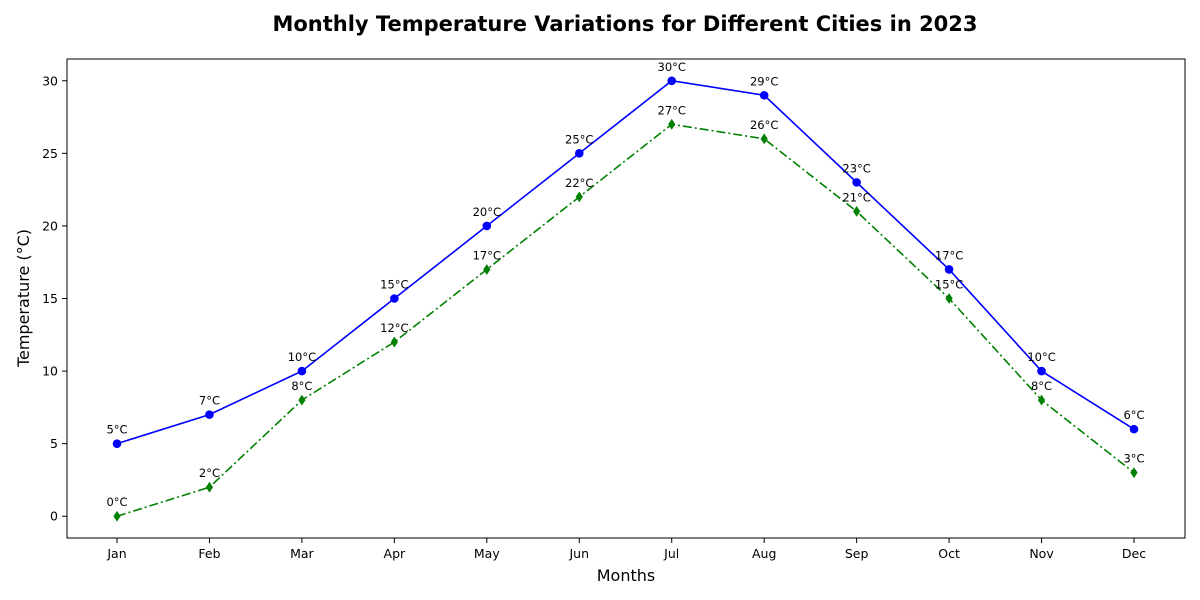 This screenshot has height=600, width=1200. What do you see at coordinates (764, 125) in the screenshot?
I see `series-2-data-label: 26°C` at bounding box center [764, 125].